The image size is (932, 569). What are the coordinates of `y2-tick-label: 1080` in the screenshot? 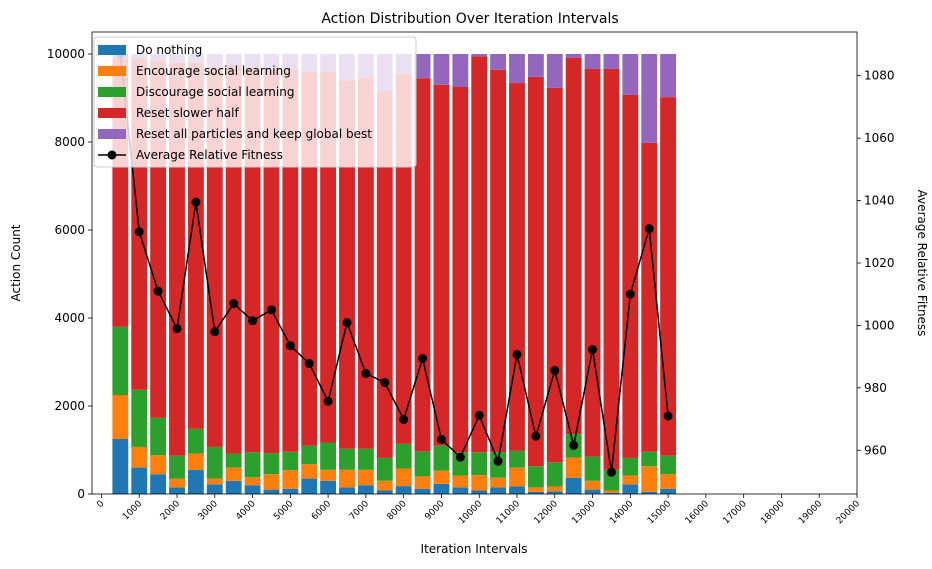 It's located at (879, 76).